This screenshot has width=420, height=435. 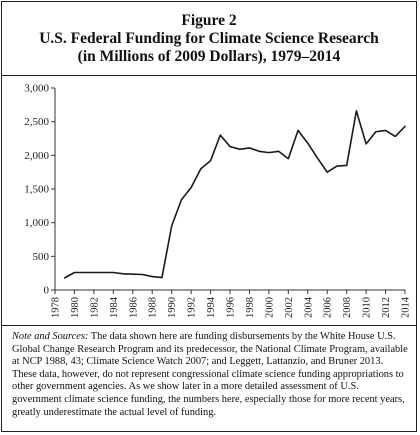 I want to click on notes-divider, so click(x=209, y=325).